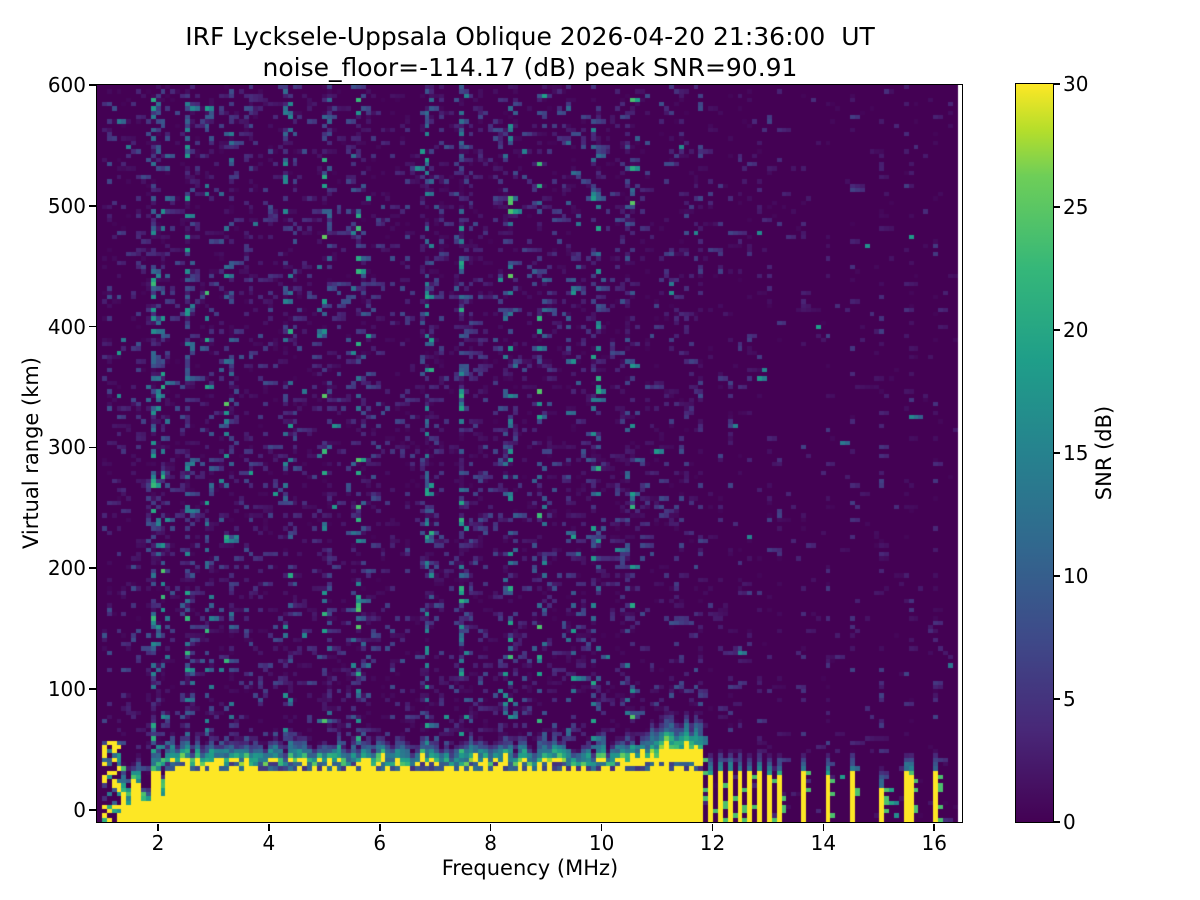 This screenshot has height=900, width=1200. Describe the element at coordinates (79, 809) in the screenshot. I see `y-tick-label: 0` at that location.